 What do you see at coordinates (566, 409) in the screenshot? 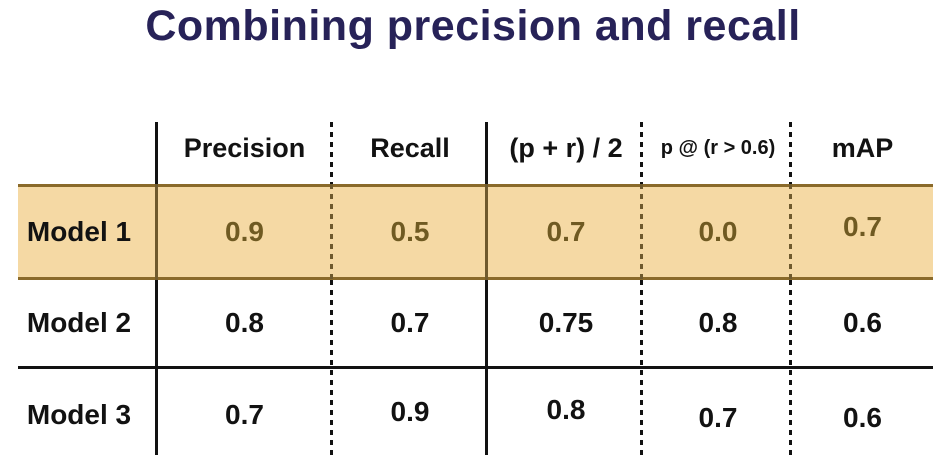
I see `cell-model-3-p-plus-r-over-2: 0.8` at bounding box center [566, 409].